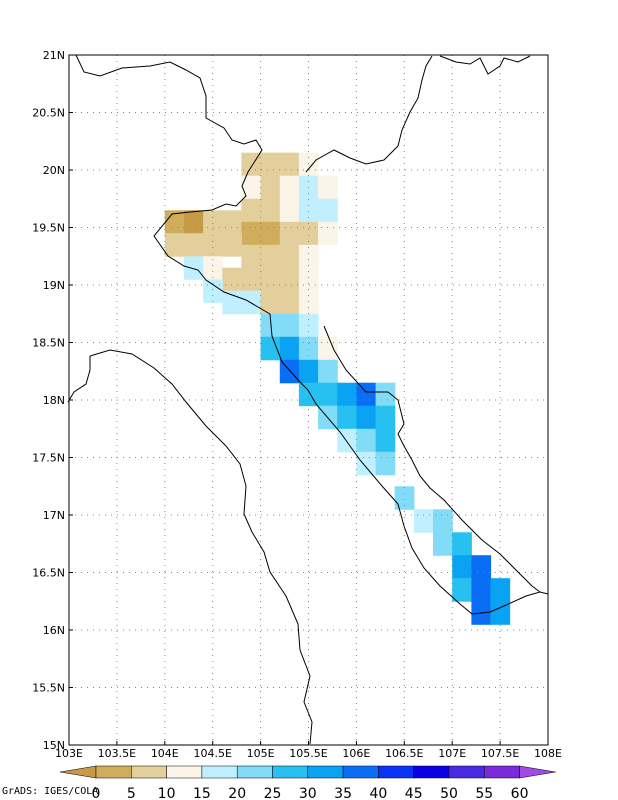 The height and width of the screenshot is (800, 618). I want to click on coastline-central, so click(432, 459).